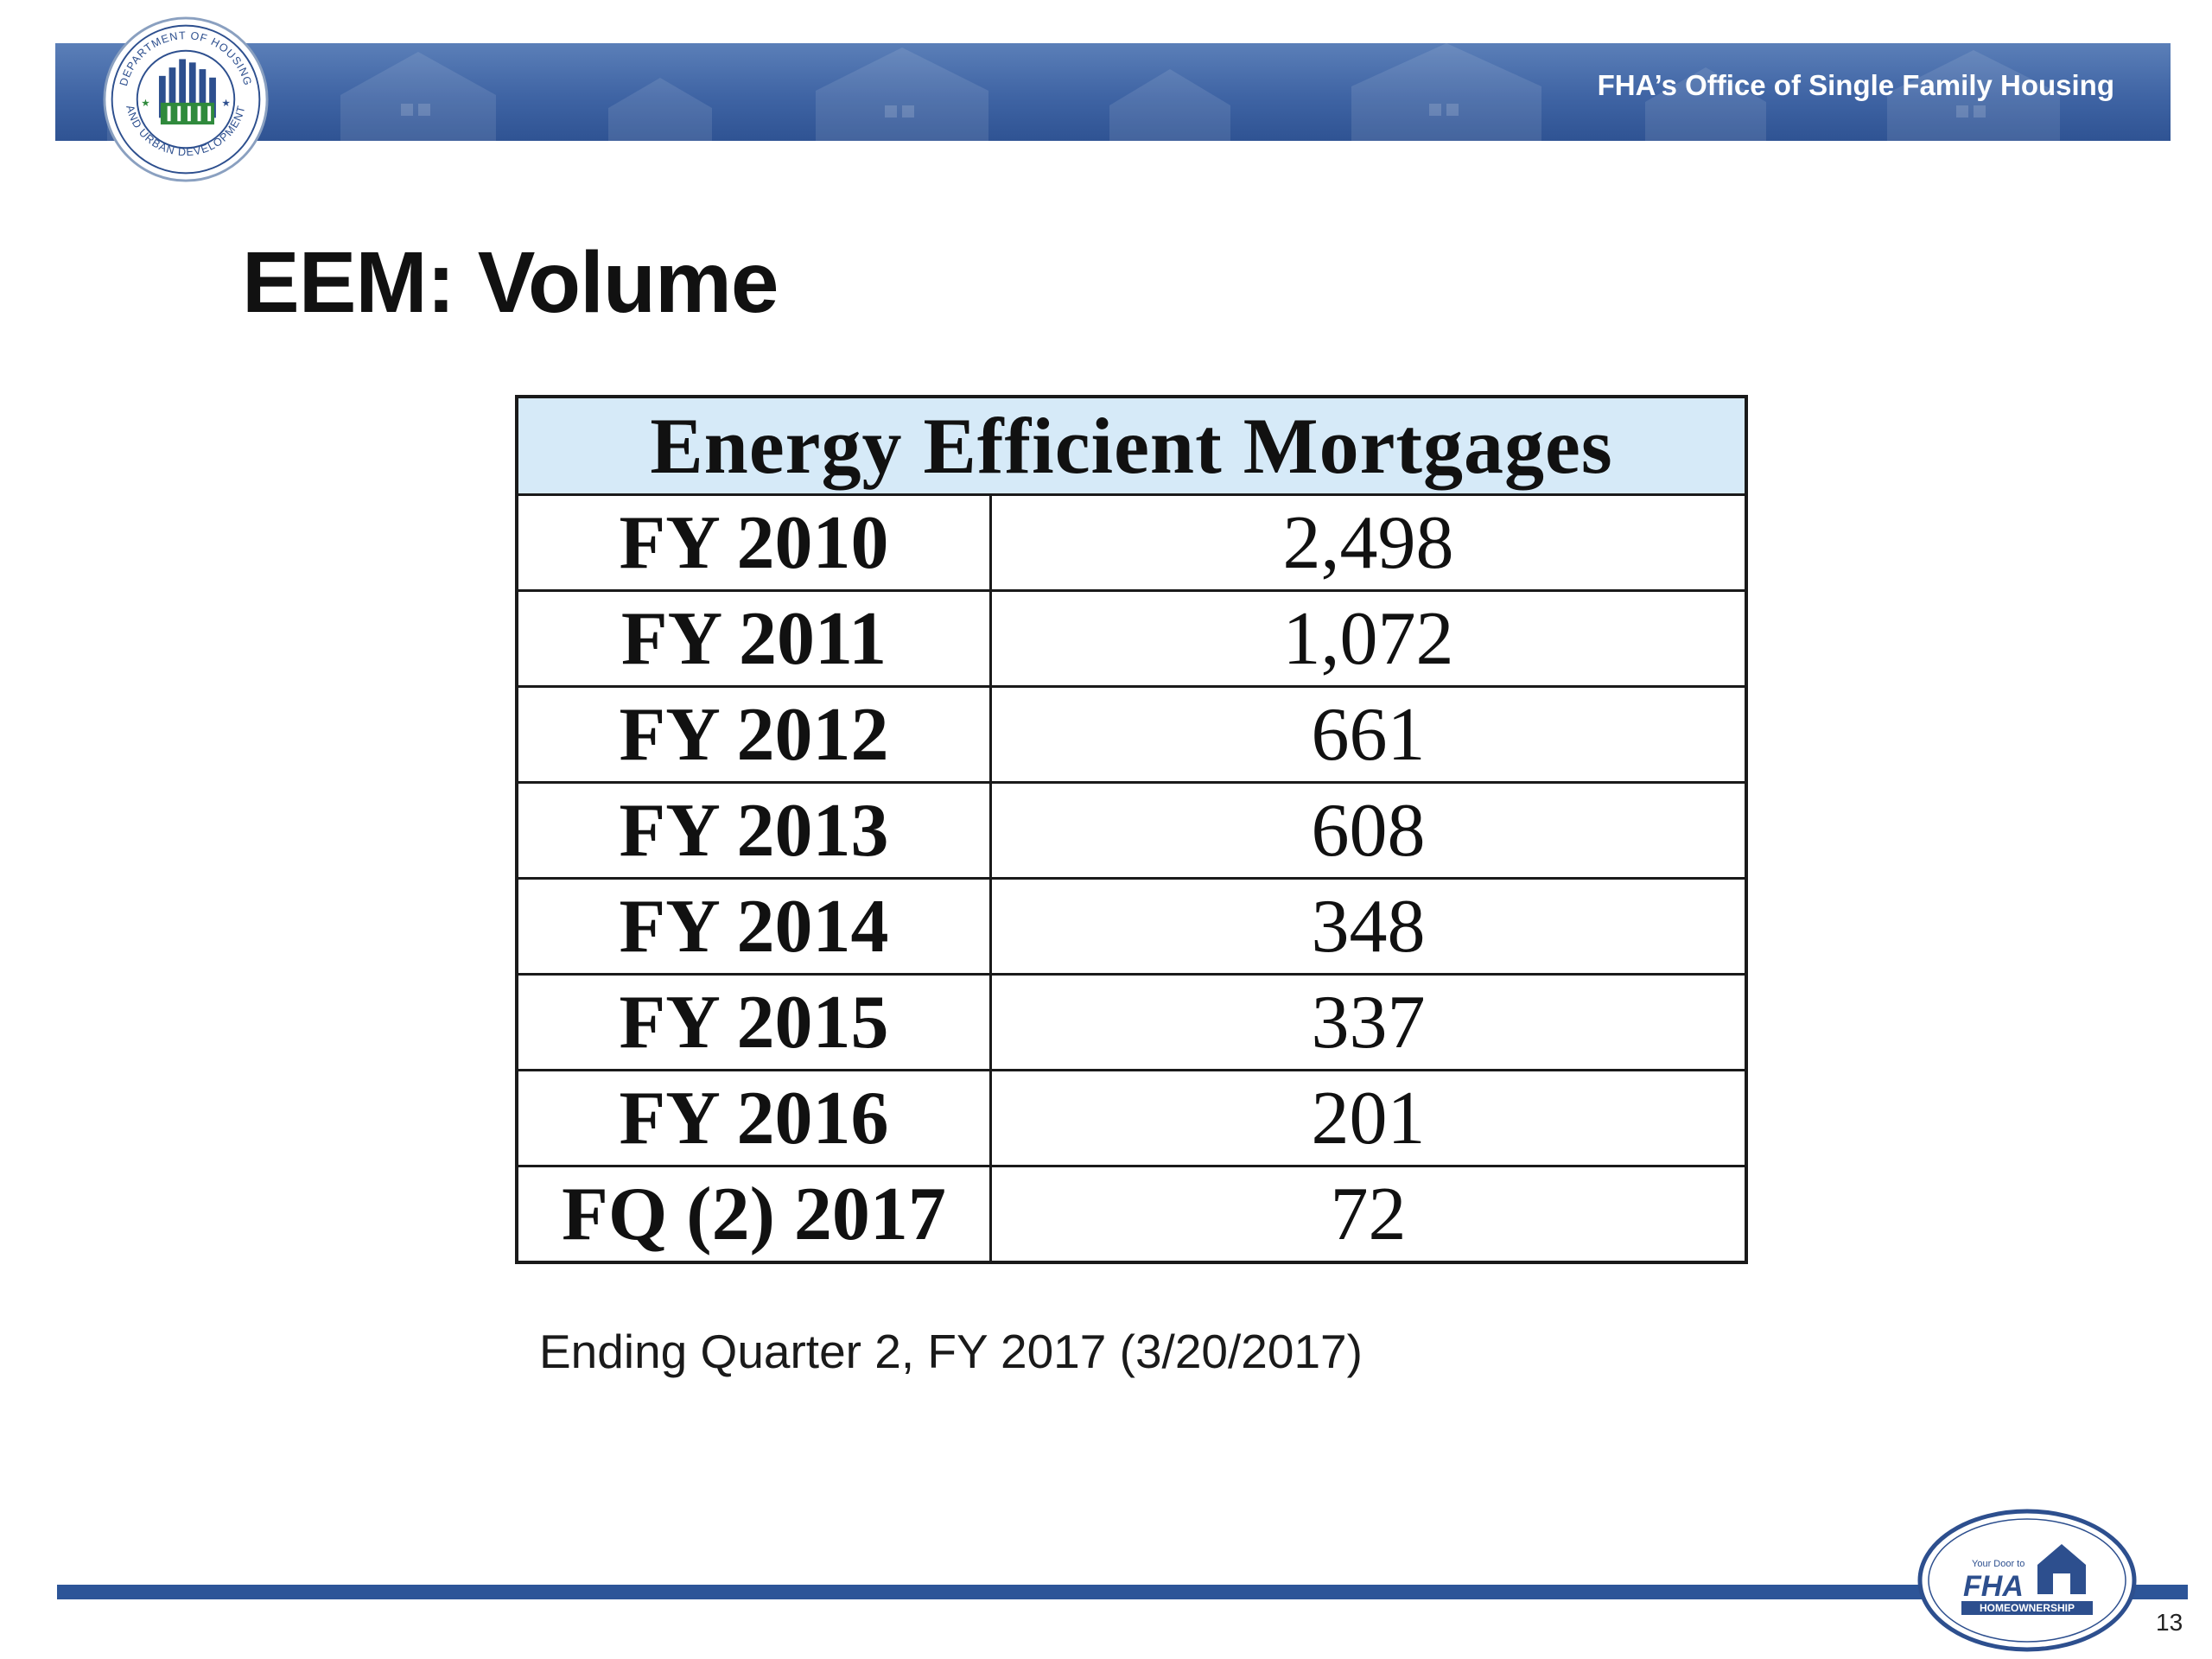 The height and width of the screenshot is (1659, 2212). What do you see at coordinates (1122, 1592) in the screenshot?
I see `footer-bar` at bounding box center [1122, 1592].